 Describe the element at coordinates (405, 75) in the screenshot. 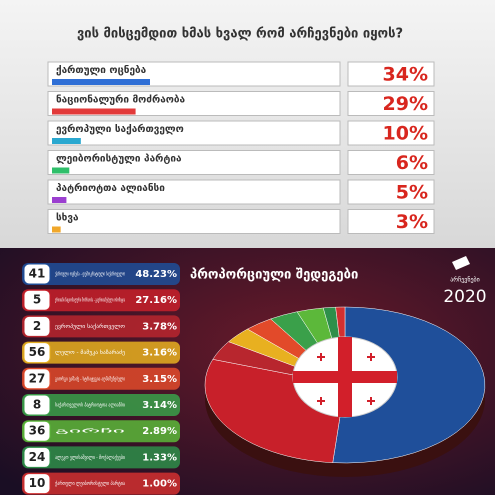

I see `value-label: 34%` at that location.